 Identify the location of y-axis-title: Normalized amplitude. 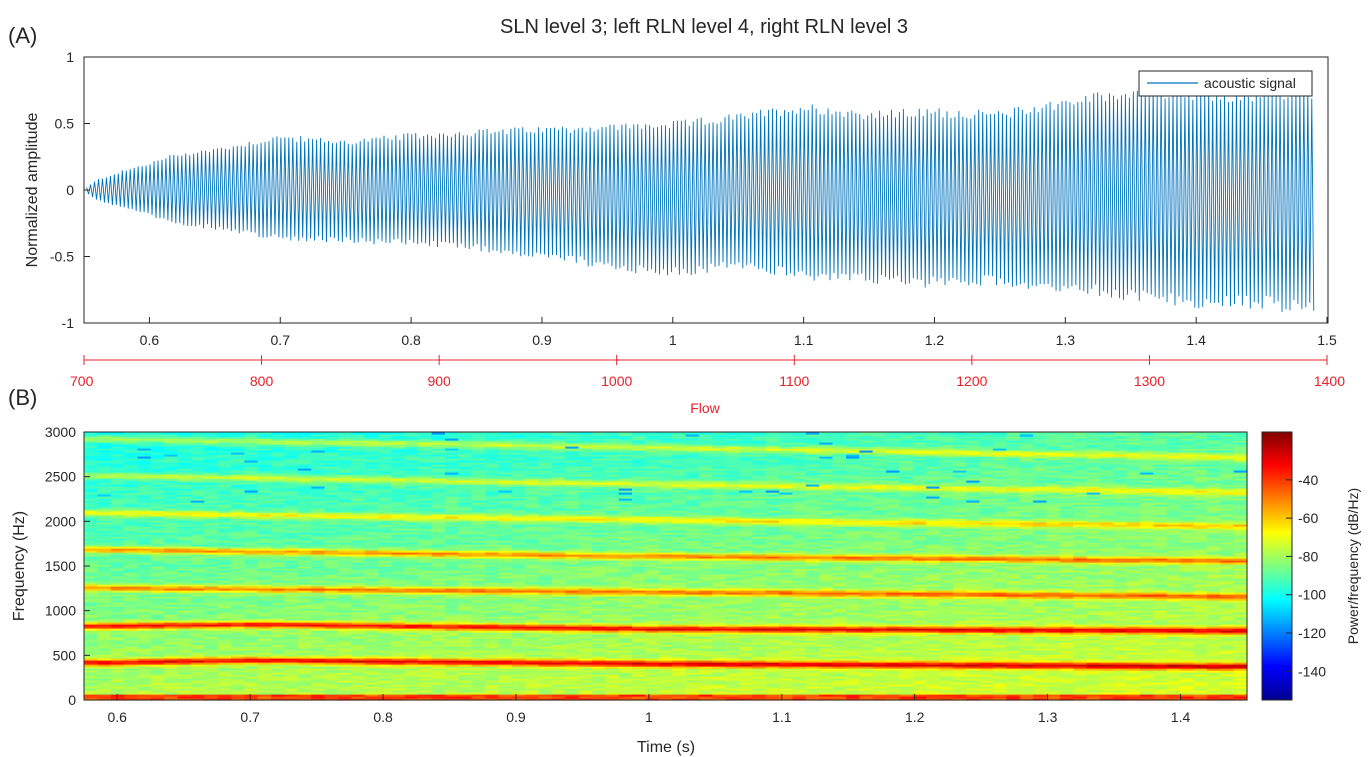
(32, 190).